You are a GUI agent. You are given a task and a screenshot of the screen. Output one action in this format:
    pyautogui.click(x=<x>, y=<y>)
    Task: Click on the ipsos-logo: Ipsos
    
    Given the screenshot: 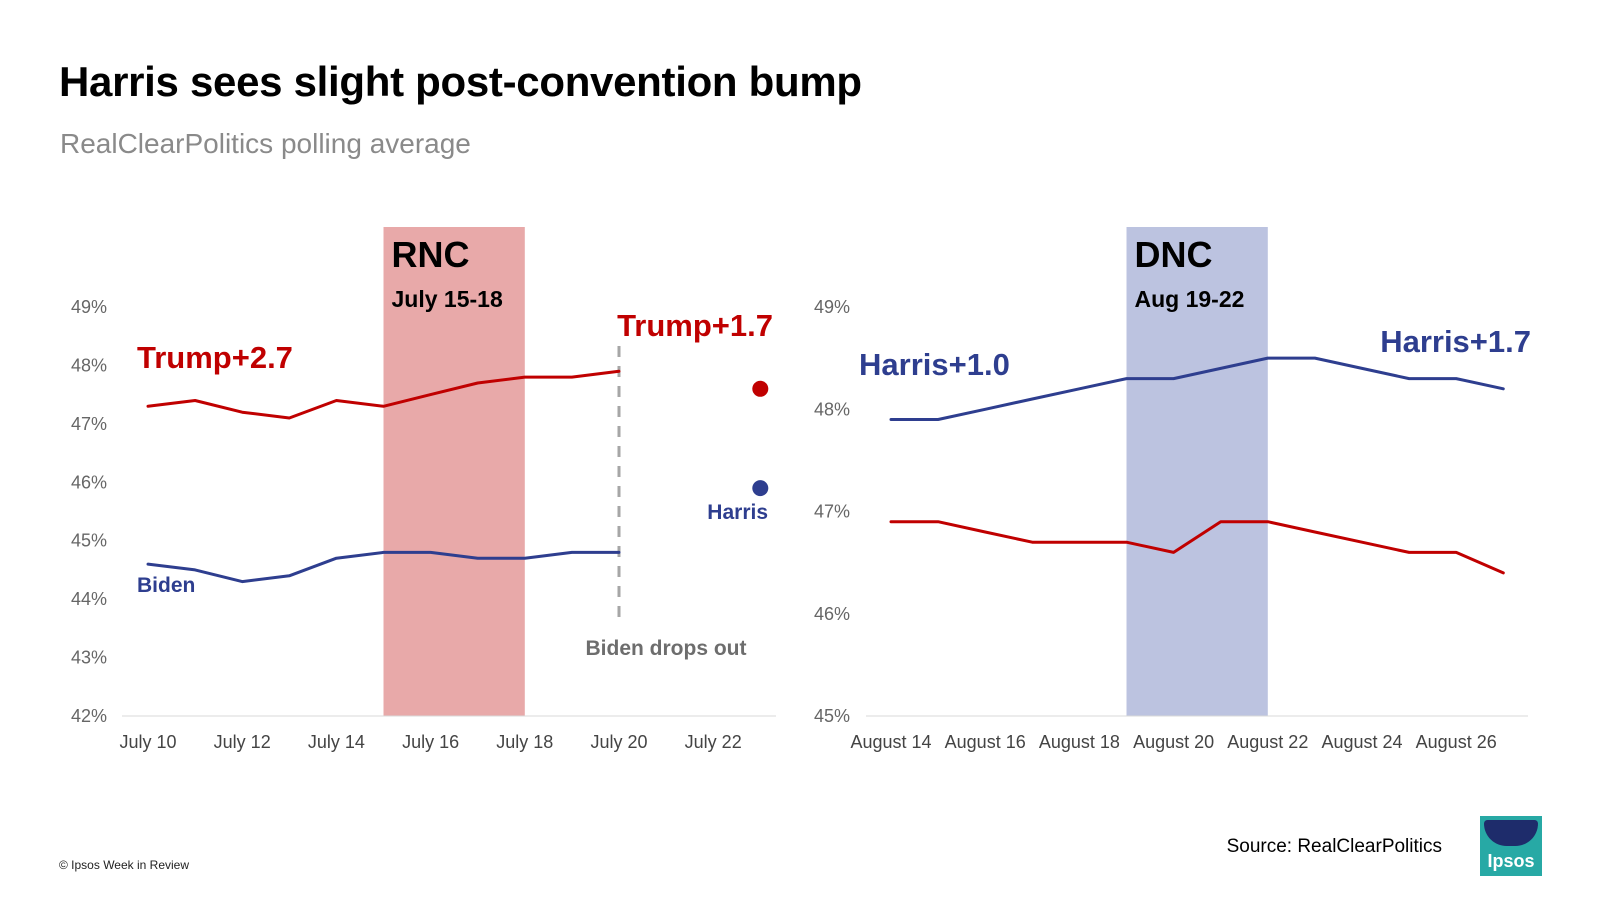 What is the action you would take?
    pyautogui.click(x=1511, y=846)
    